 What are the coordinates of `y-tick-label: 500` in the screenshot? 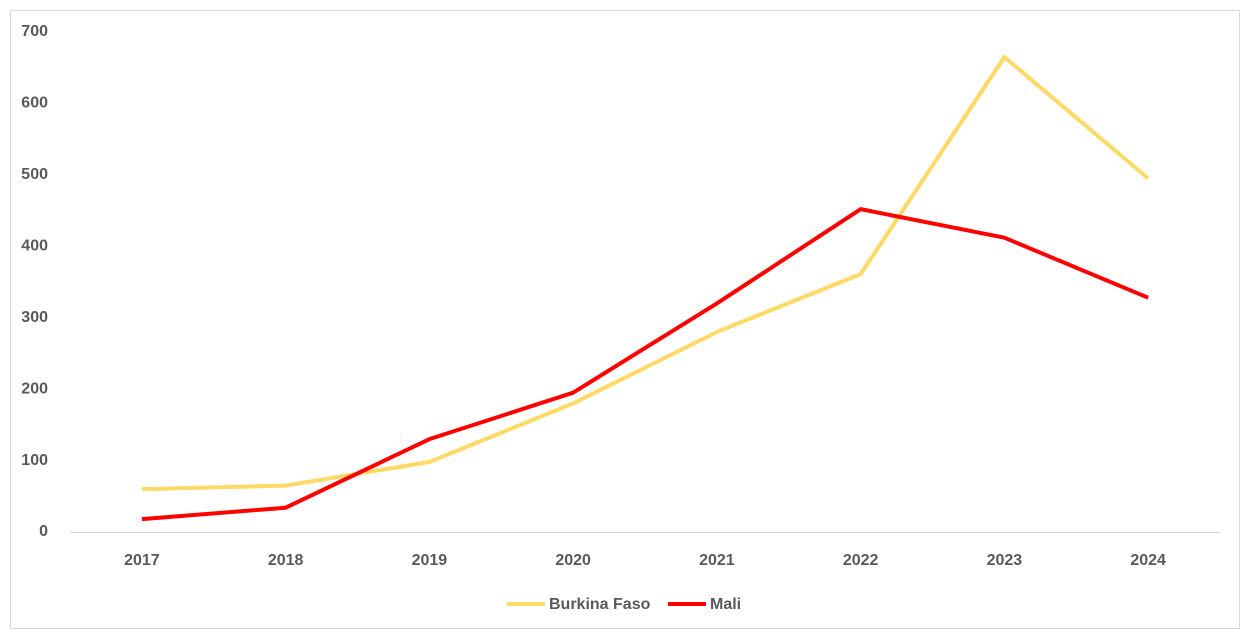 It's located at (34, 174).